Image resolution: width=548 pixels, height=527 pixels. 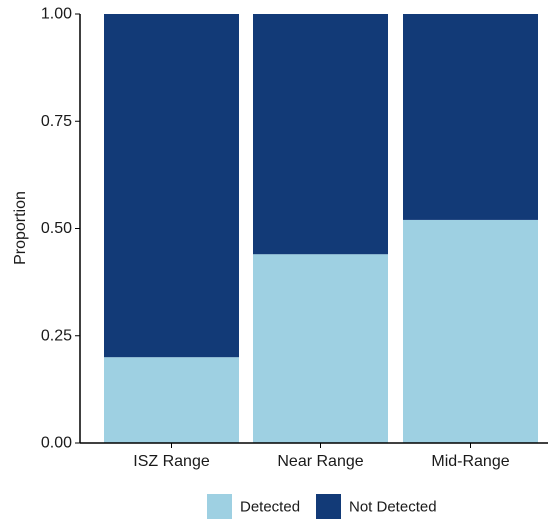 I want to click on x-tick-label: ISZ Range, so click(x=171, y=461).